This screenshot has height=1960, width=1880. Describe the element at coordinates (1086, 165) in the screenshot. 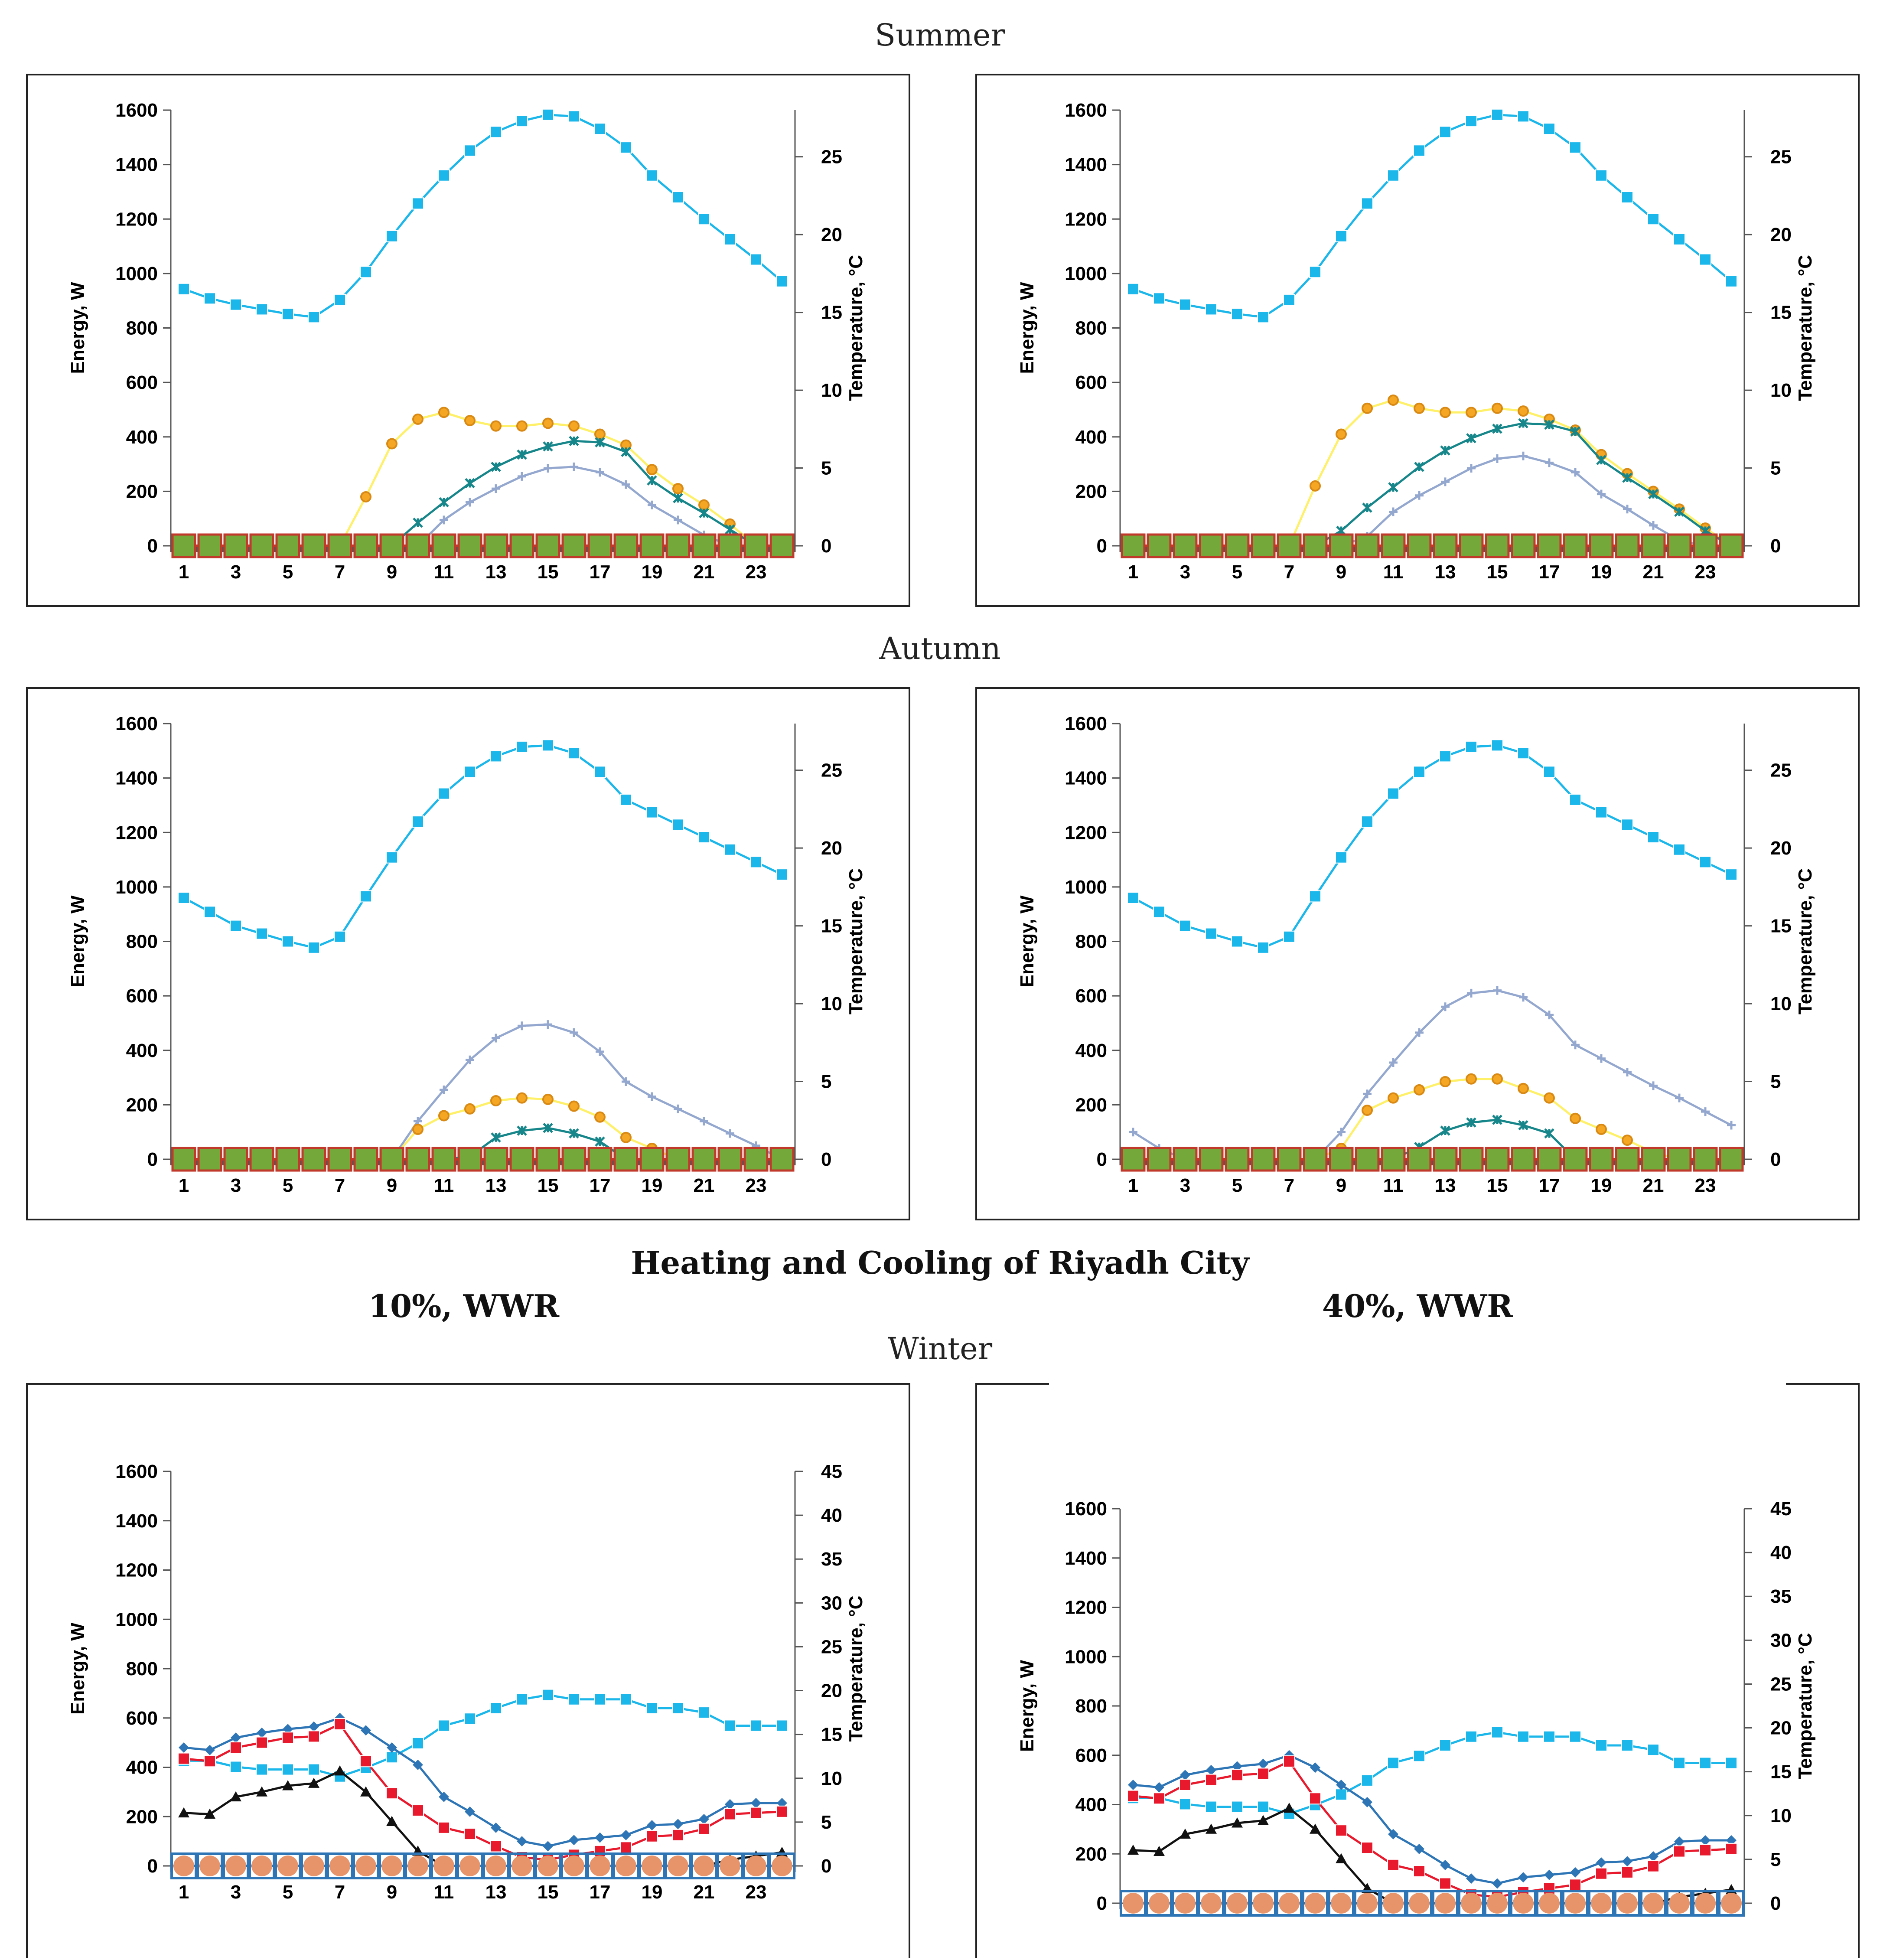

I see `y-tick-label: 1400` at that location.